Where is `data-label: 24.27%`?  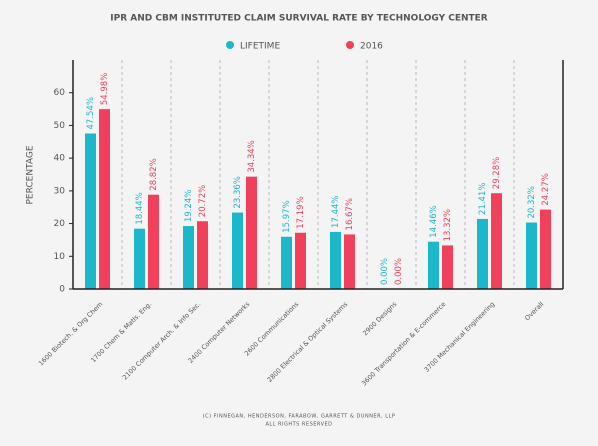 data-label: 24.27% is located at coordinates (546, 189).